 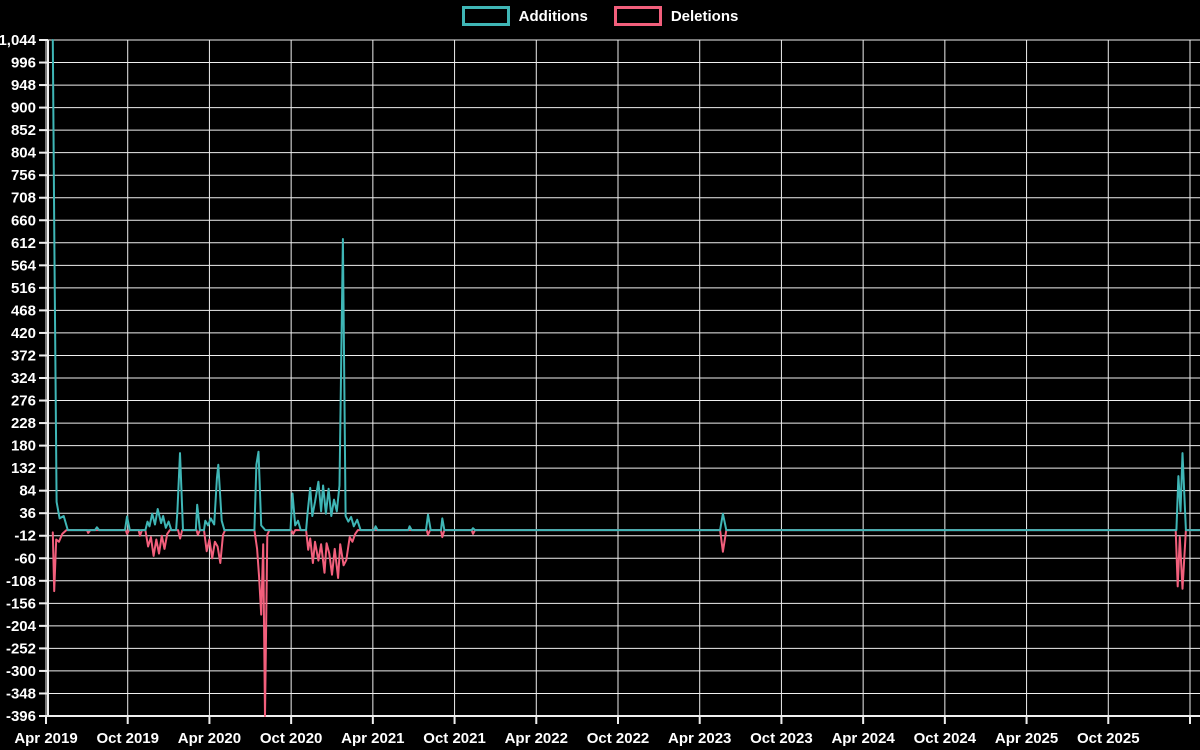 What do you see at coordinates (21, 716) in the screenshot?
I see `y-tick-label: -396` at bounding box center [21, 716].